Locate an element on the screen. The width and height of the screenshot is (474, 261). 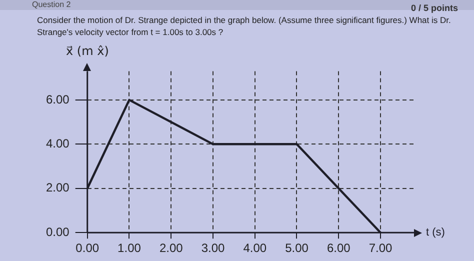
y-tick-label: 4.00 is located at coordinates (58, 143).